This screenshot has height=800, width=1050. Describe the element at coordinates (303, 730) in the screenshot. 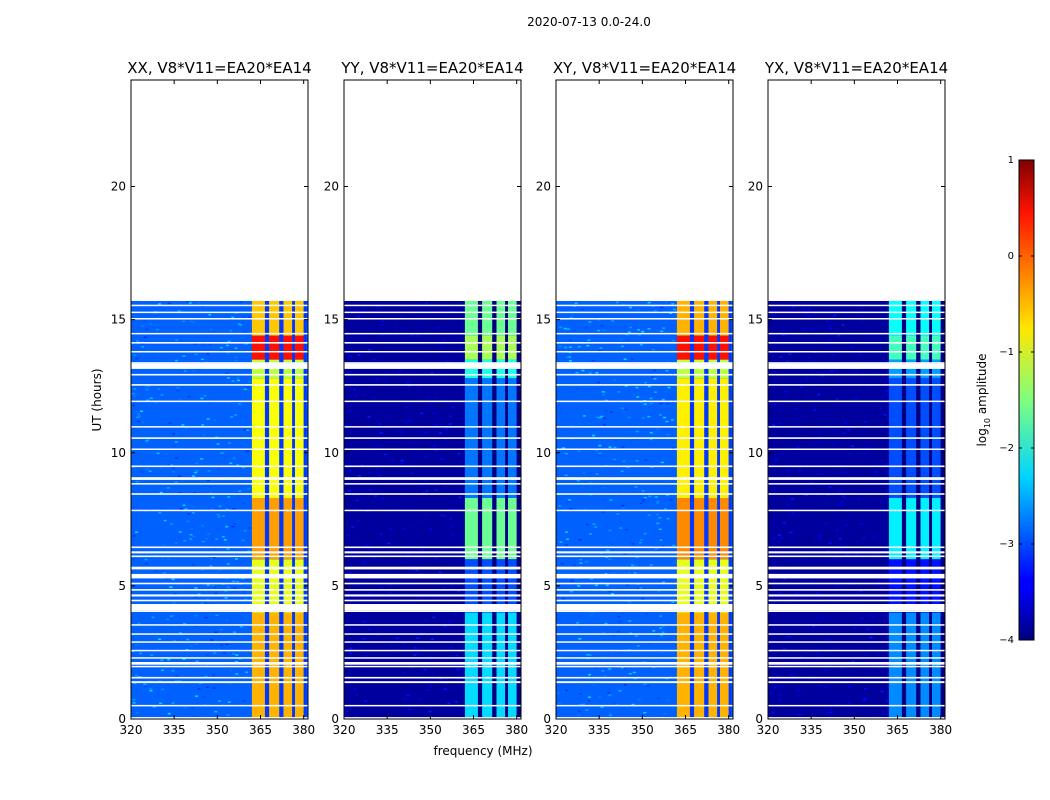

I see `x-tick-label: 380` at that location.